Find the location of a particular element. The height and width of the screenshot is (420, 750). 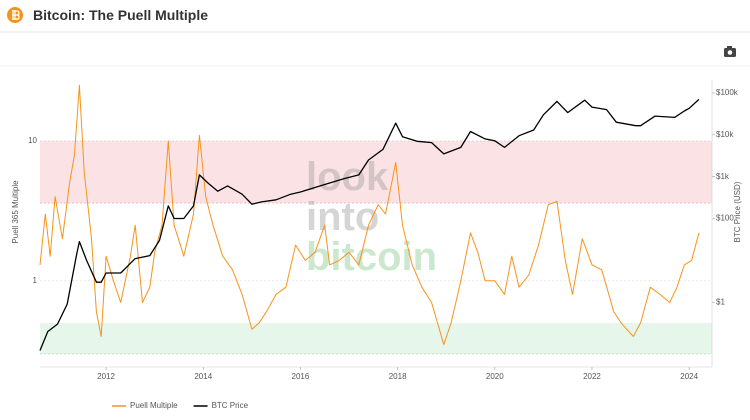

x-tick-label: 2020 is located at coordinates (495, 376).